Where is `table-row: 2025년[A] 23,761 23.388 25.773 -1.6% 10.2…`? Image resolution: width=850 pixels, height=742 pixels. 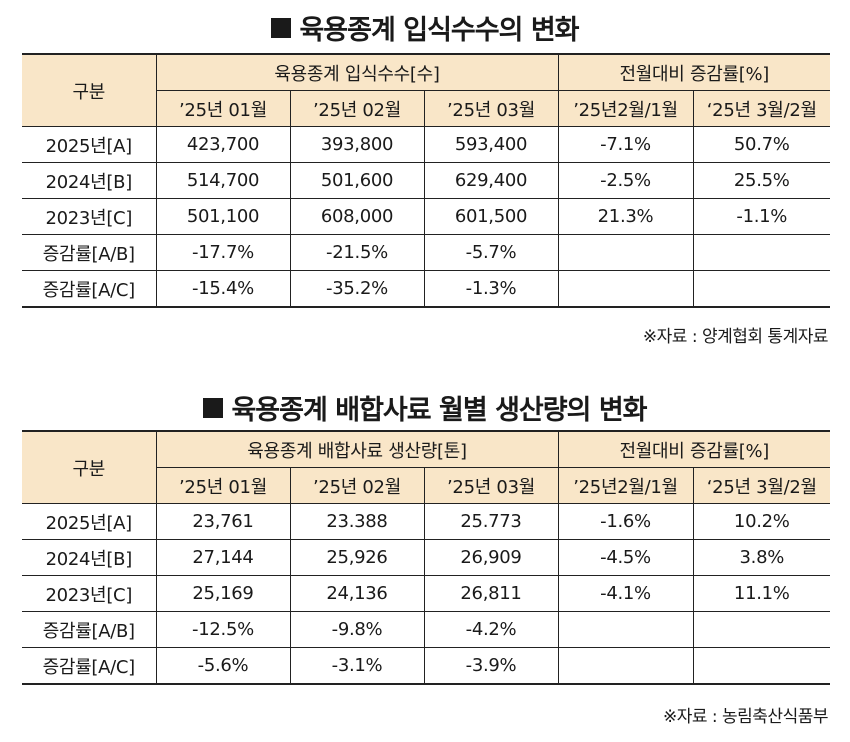 table-row: 2025년[A] 23,761 23.388 25.773 -1.6% 10.2… is located at coordinates (426, 521).